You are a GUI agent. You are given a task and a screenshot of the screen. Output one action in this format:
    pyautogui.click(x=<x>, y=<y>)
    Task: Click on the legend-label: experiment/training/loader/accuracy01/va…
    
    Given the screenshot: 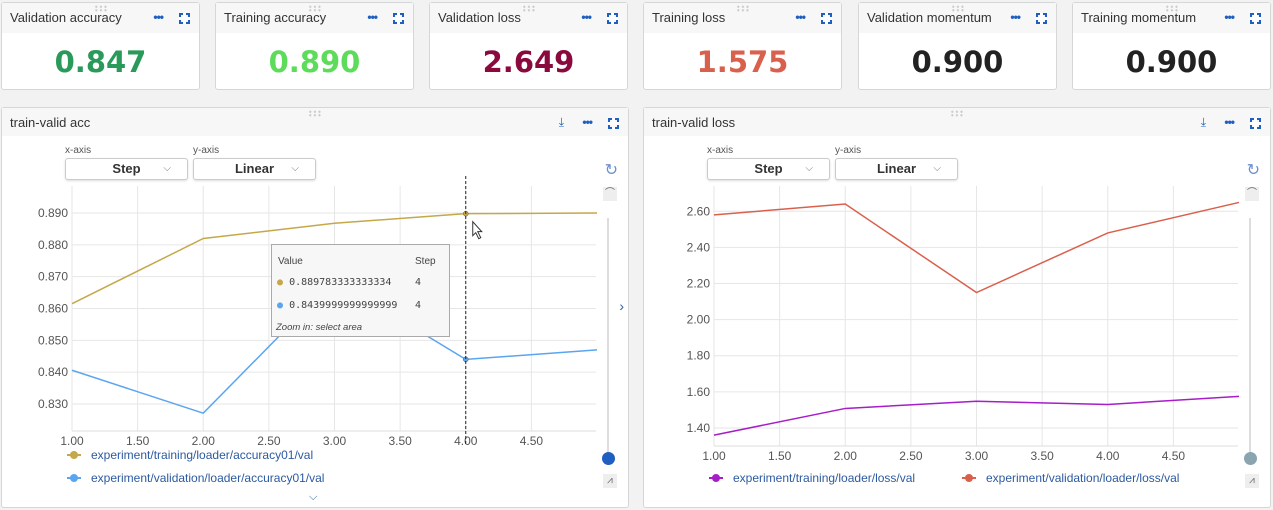 What is the action you would take?
    pyautogui.click(x=202, y=455)
    